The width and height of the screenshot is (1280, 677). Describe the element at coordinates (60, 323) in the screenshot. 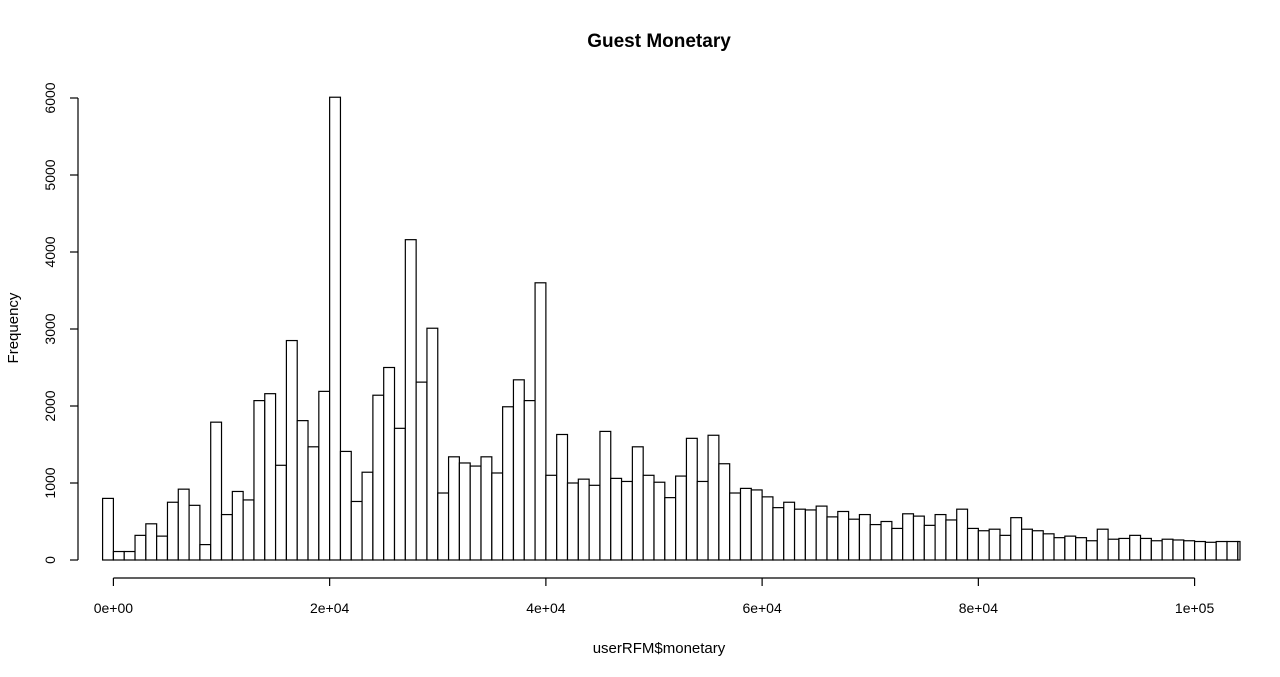

I see `y-axis: 0 1000 2000 3000 4000 5000 6000` at that location.